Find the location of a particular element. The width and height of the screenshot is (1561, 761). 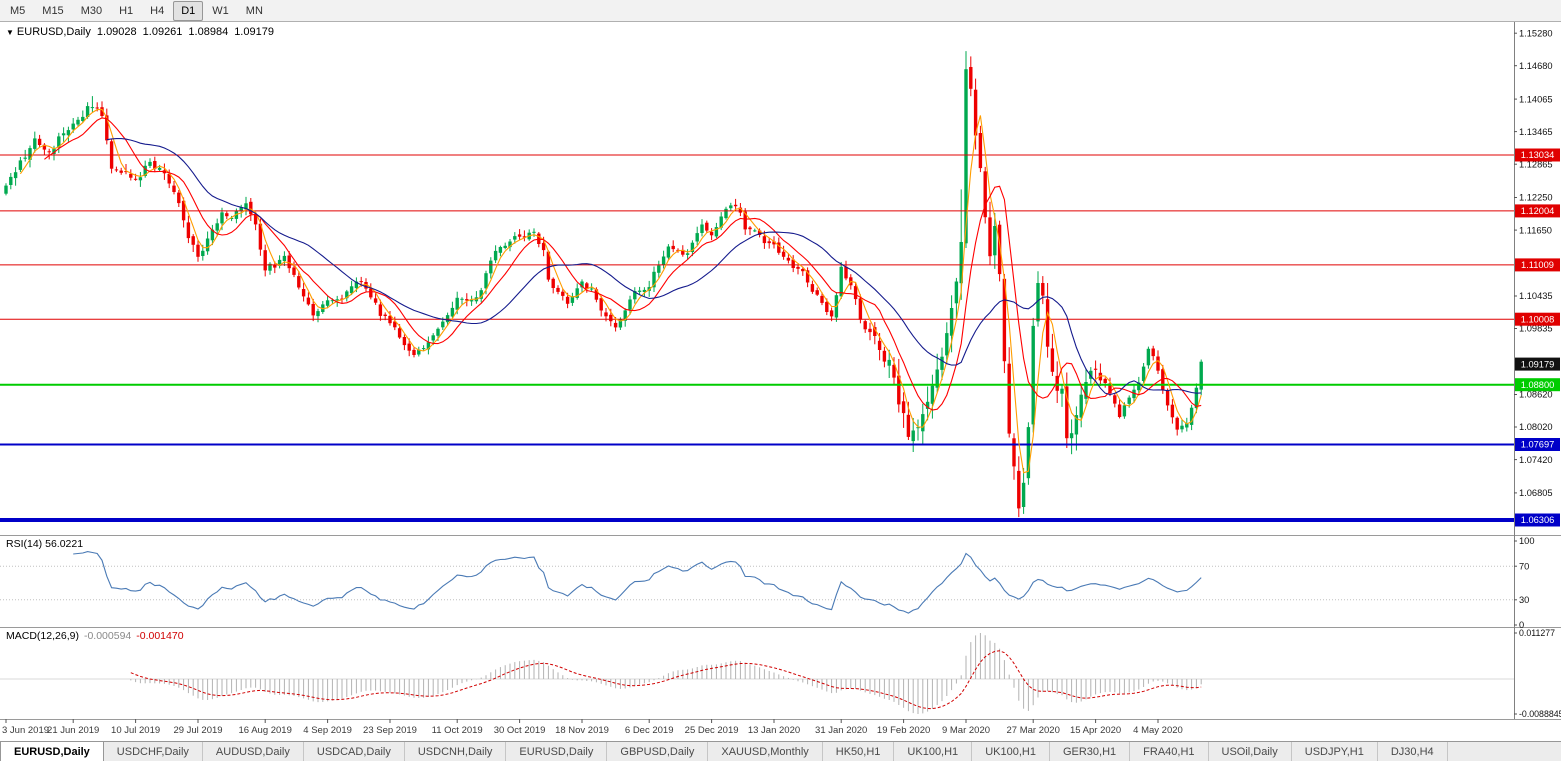

timeframe-button-d1: D1 is located at coordinates (188, 10).